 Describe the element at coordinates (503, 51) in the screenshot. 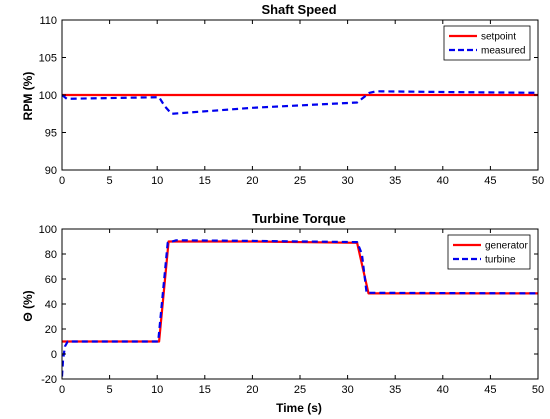

I see `legend-label-measured: measured` at that location.